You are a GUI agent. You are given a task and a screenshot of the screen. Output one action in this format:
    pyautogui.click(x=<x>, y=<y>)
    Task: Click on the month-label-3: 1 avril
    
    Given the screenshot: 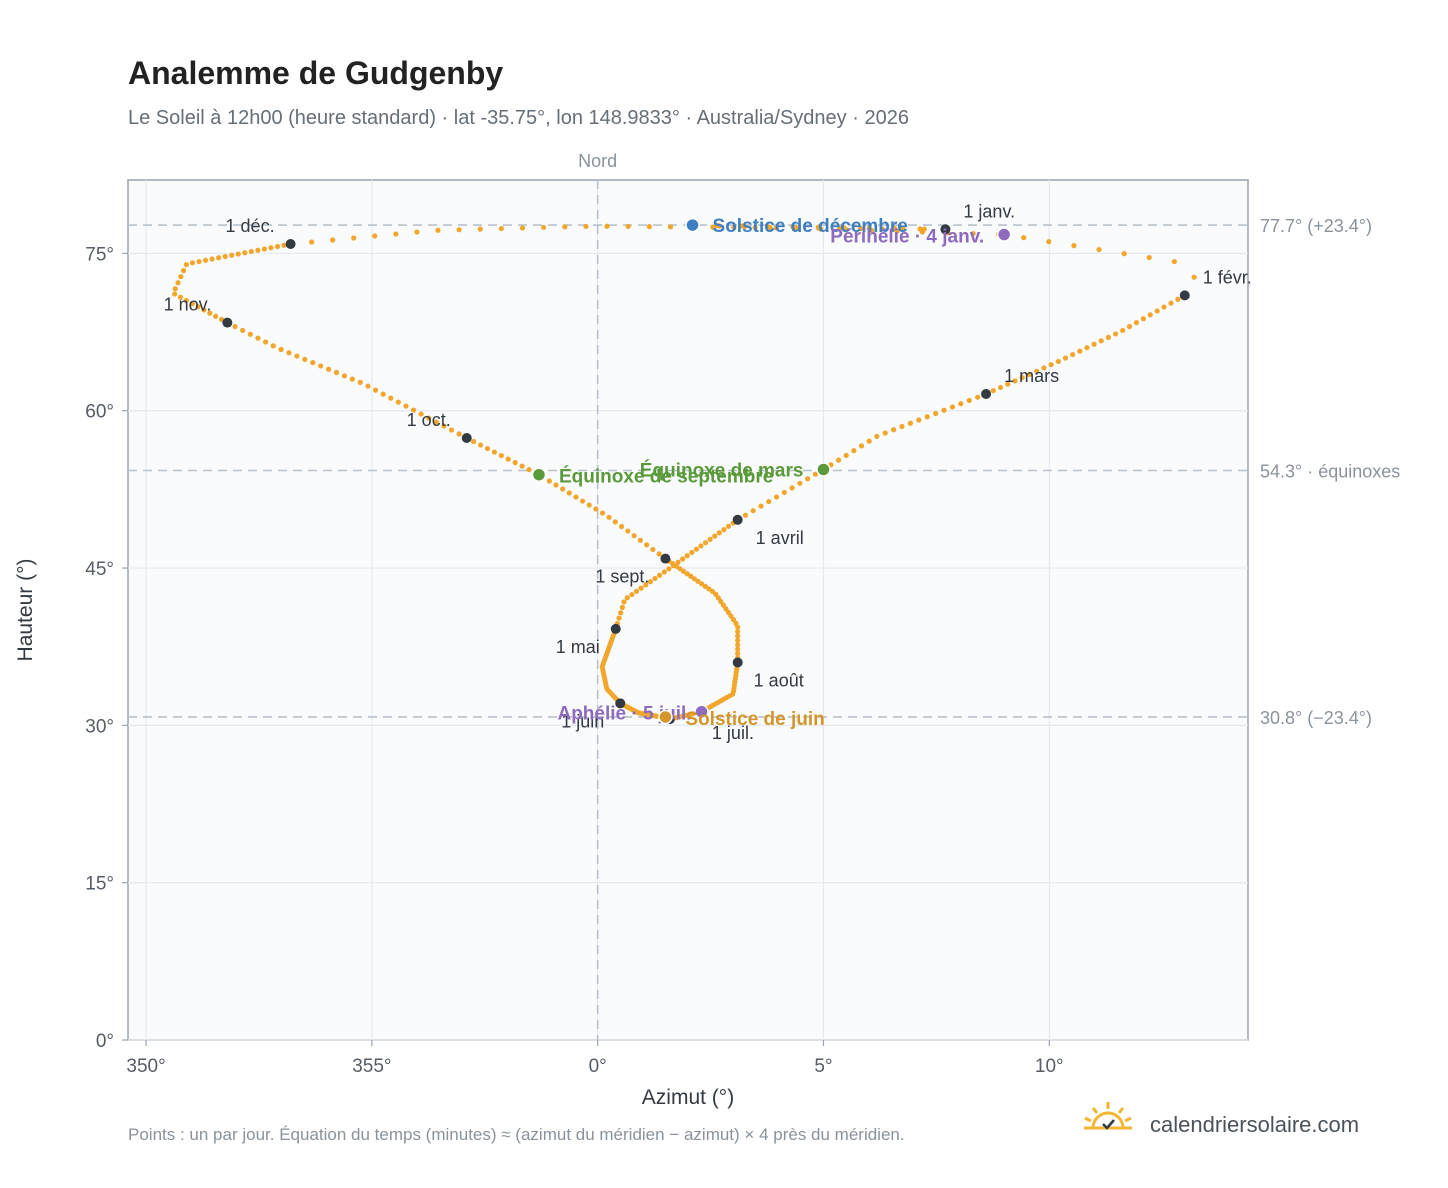 What is the action you would take?
    pyautogui.click(x=780, y=538)
    